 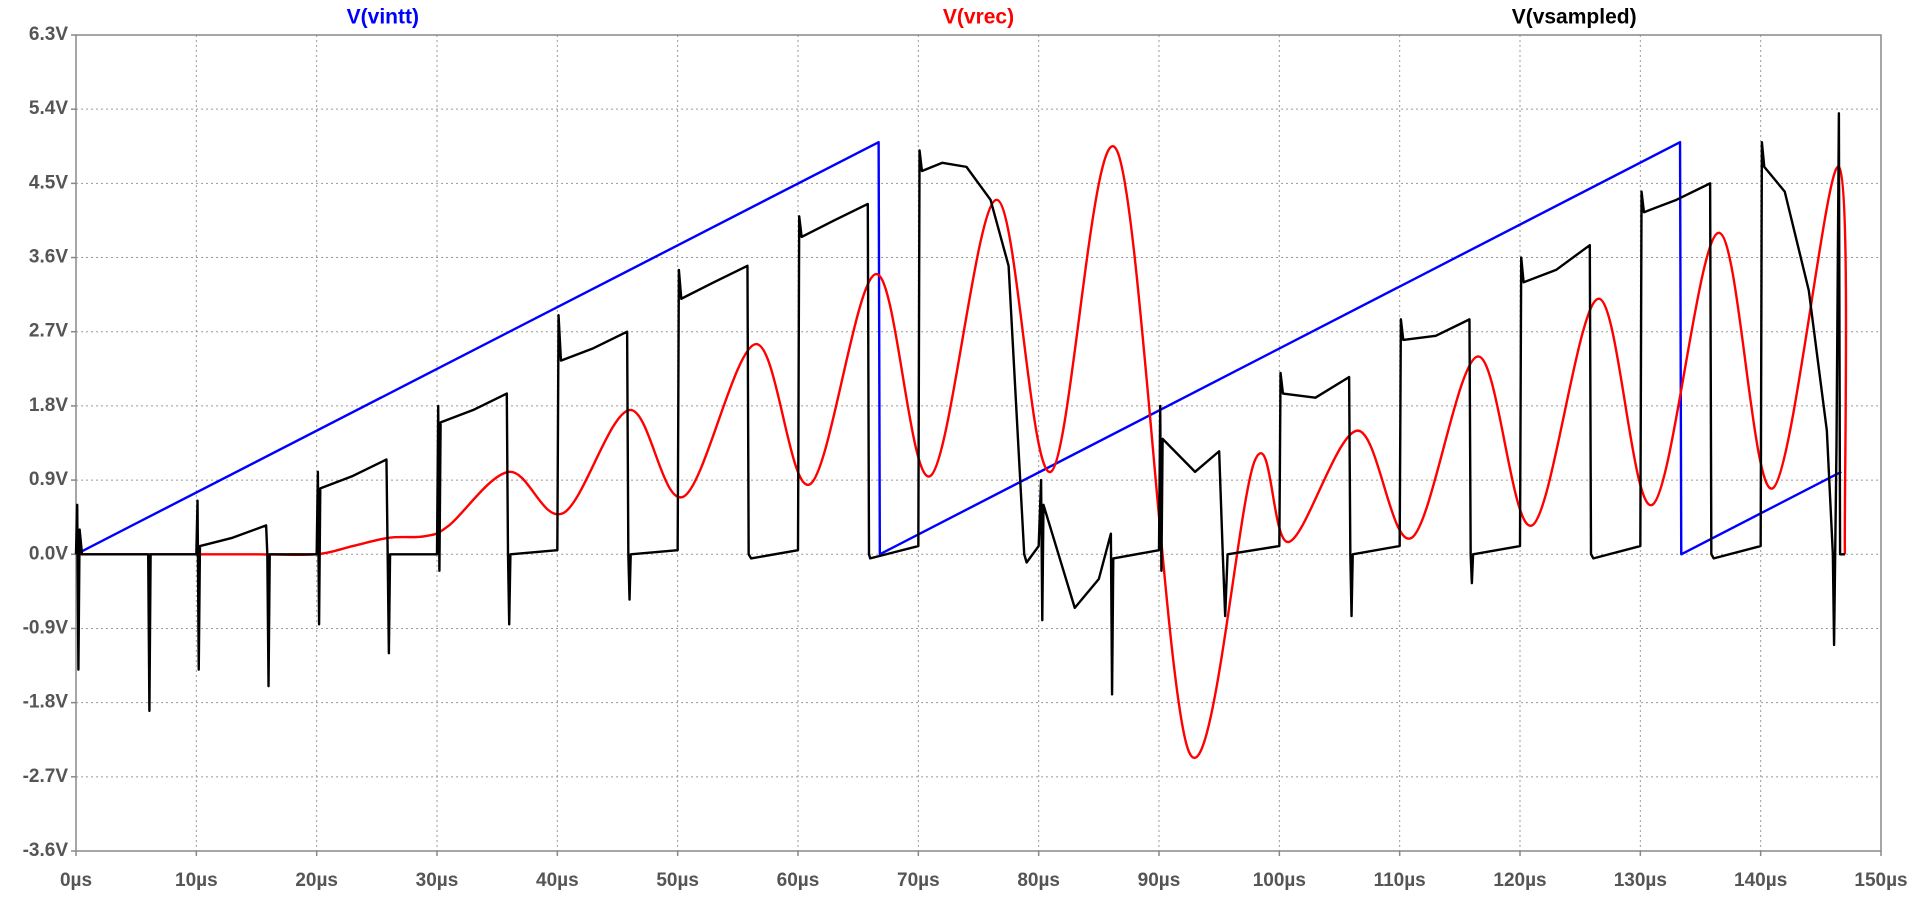 What do you see at coordinates (48, 331) in the screenshot?
I see `y-tick-label: 2.7V` at bounding box center [48, 331].